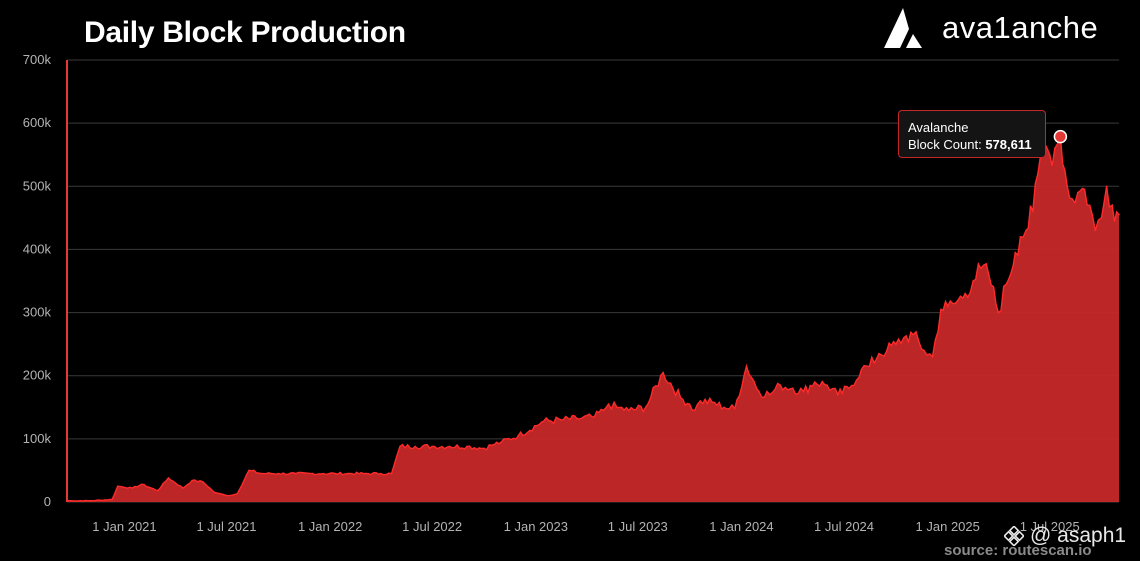  I want to click on x-tick-label: 1 Jan 2021, so click(124, 526).